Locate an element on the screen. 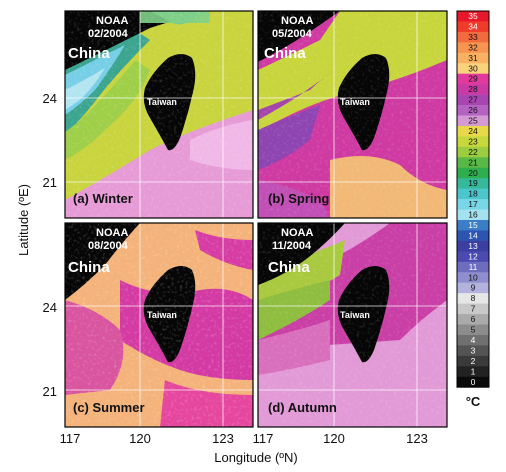  colorbar-label: 8 is located at coordinates (473, 298).